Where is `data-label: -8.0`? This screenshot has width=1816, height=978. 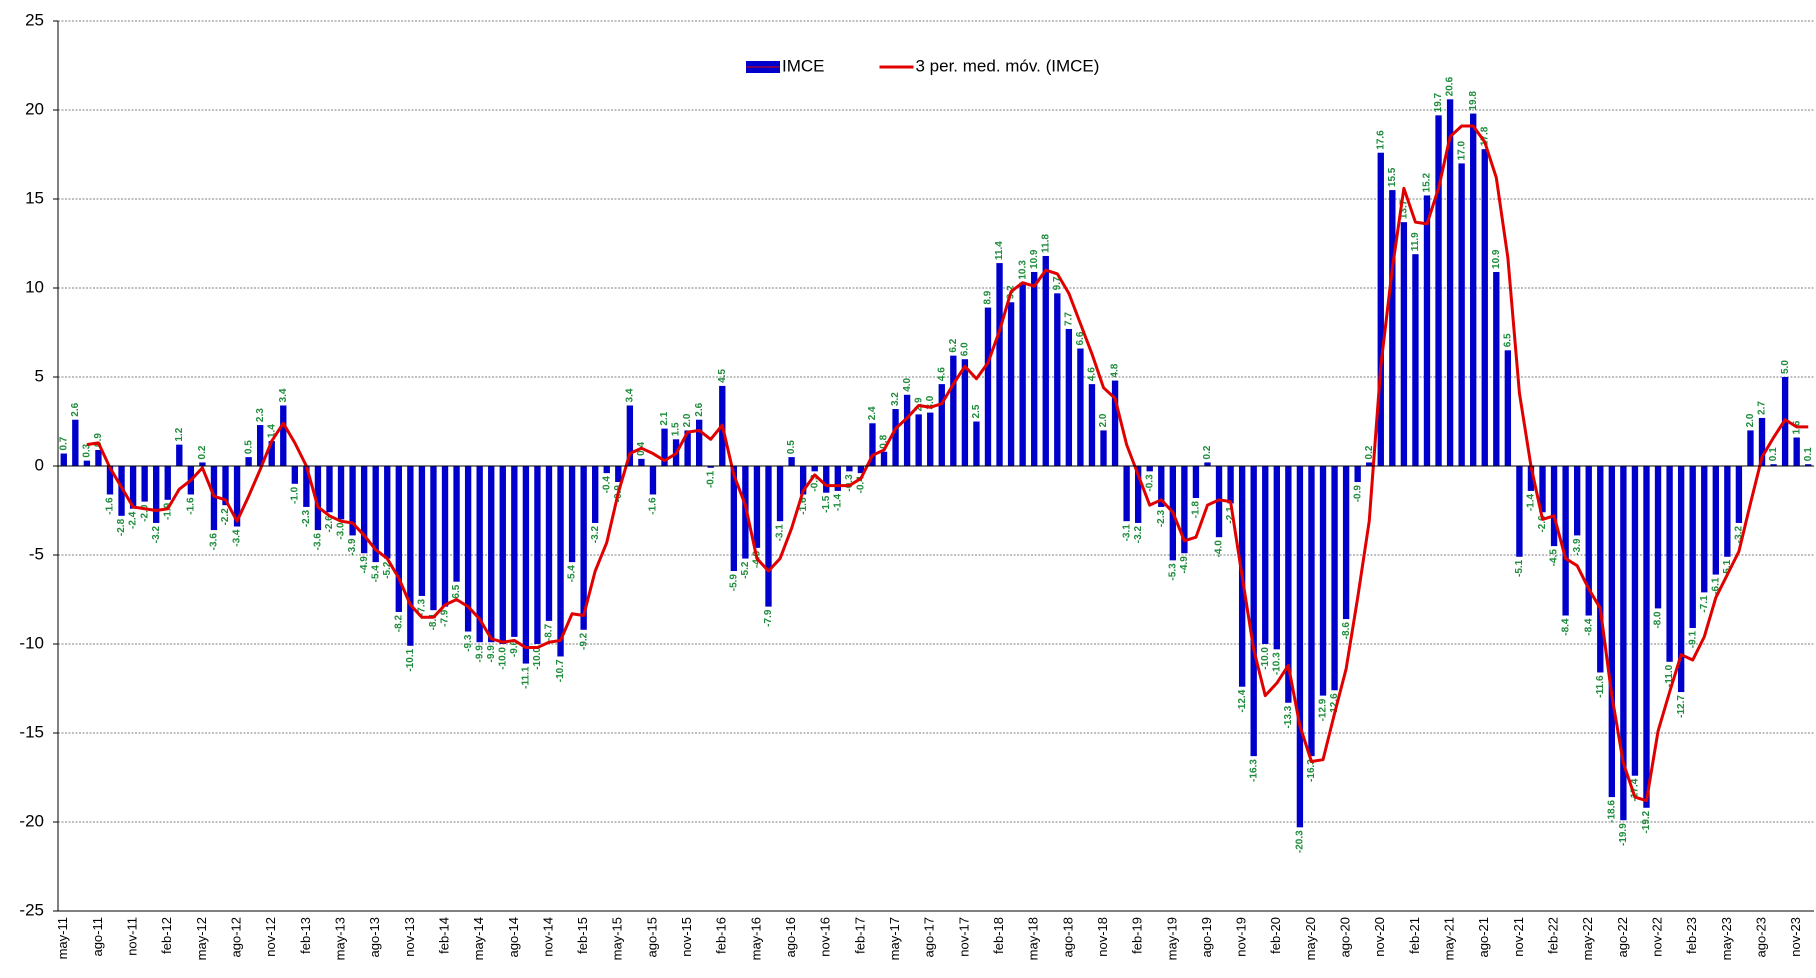
data-label: -8.0 is located at coordinates (1658, 620).